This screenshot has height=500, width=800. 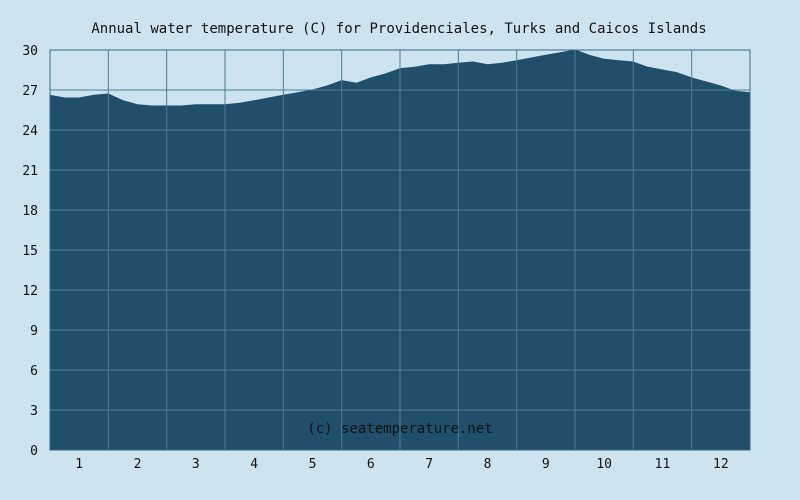 I want to click on y-tick-label: 3, so click(x=34, y=411).